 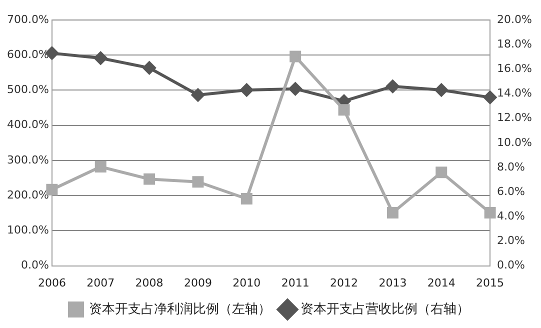 I want to click on x-tick-label: 2006, so click(x=52, y=283).